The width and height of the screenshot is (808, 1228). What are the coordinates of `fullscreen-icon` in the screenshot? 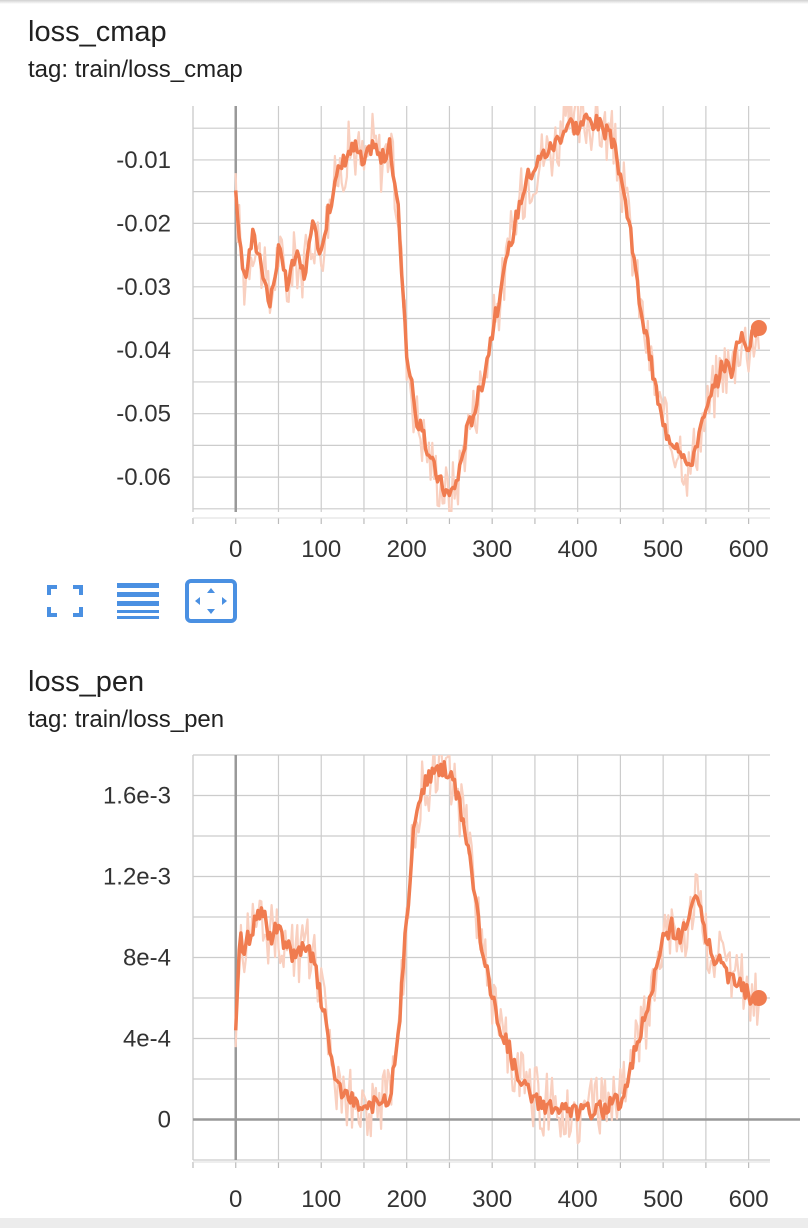 It's located at (65, 601).